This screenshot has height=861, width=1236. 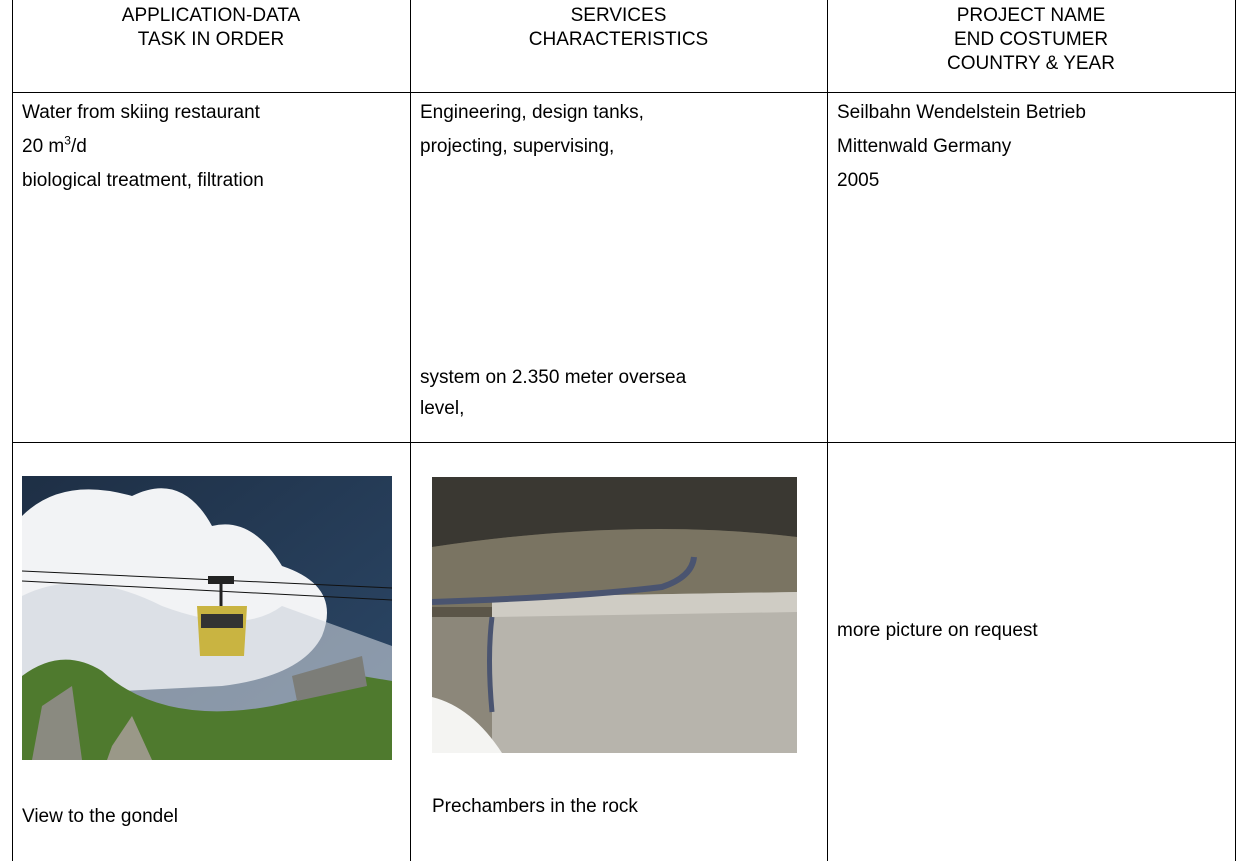 I want to click on header-cell: PROJECT NAME END COSTUMER COUNTRY & YEAR, so click(x=1031, y=40).